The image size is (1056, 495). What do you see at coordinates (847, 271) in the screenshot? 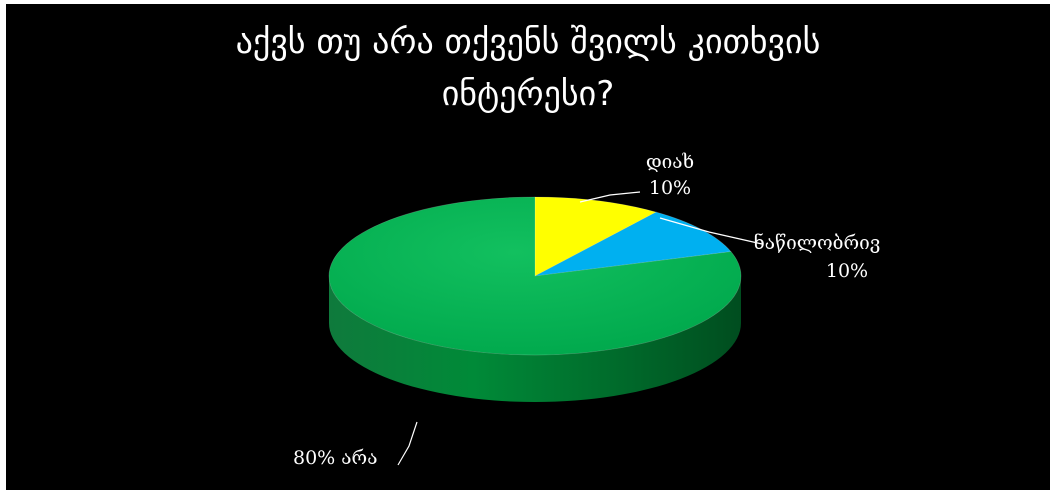
I see `data-label-natsilobriv-value: 10%` at bounding box center [847, 271].